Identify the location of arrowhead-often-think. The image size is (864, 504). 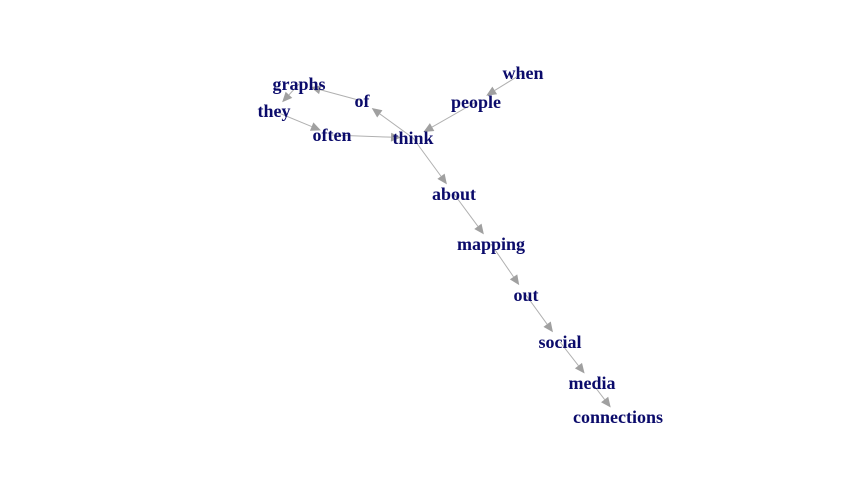
(396, 137).